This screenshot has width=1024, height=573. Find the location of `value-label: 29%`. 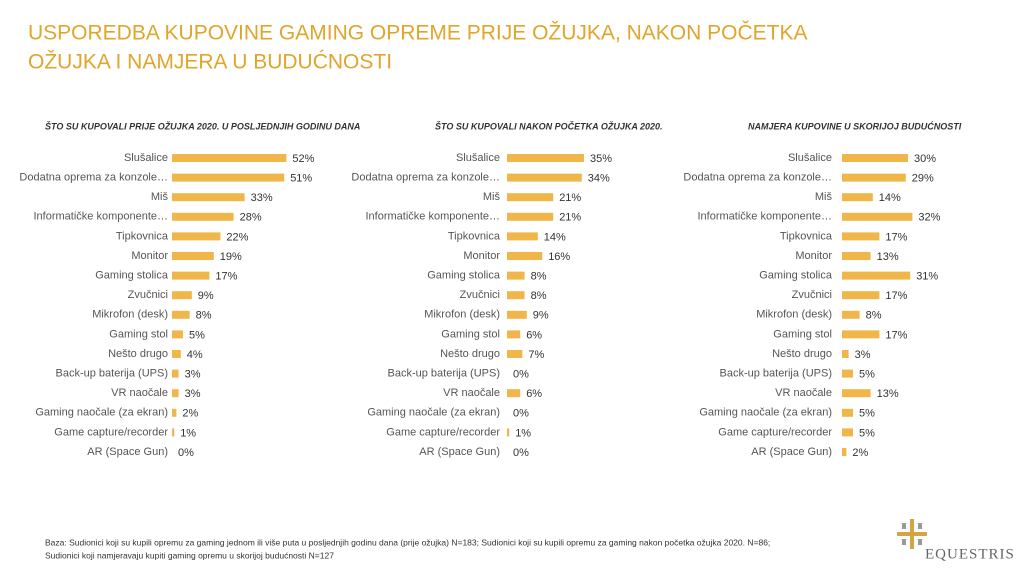

value-label: 29% is located at coordinates (923, 179).